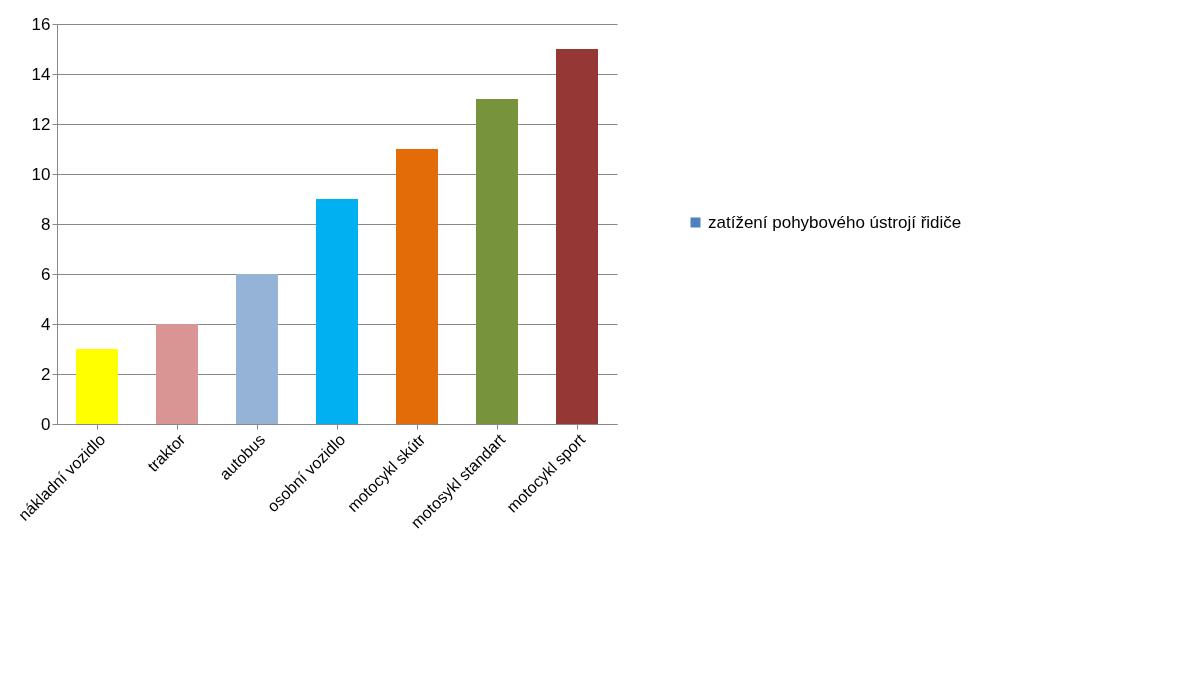  I want to click on y-tick-label: 2, so click(46, 374).